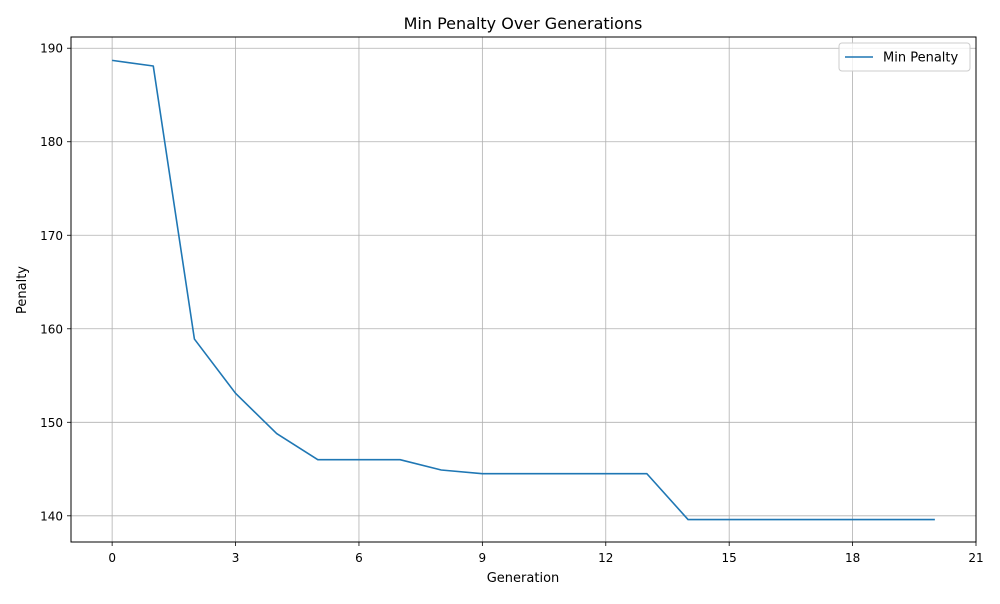  I want to click on x-tick-label: 12, so click(605, 558).